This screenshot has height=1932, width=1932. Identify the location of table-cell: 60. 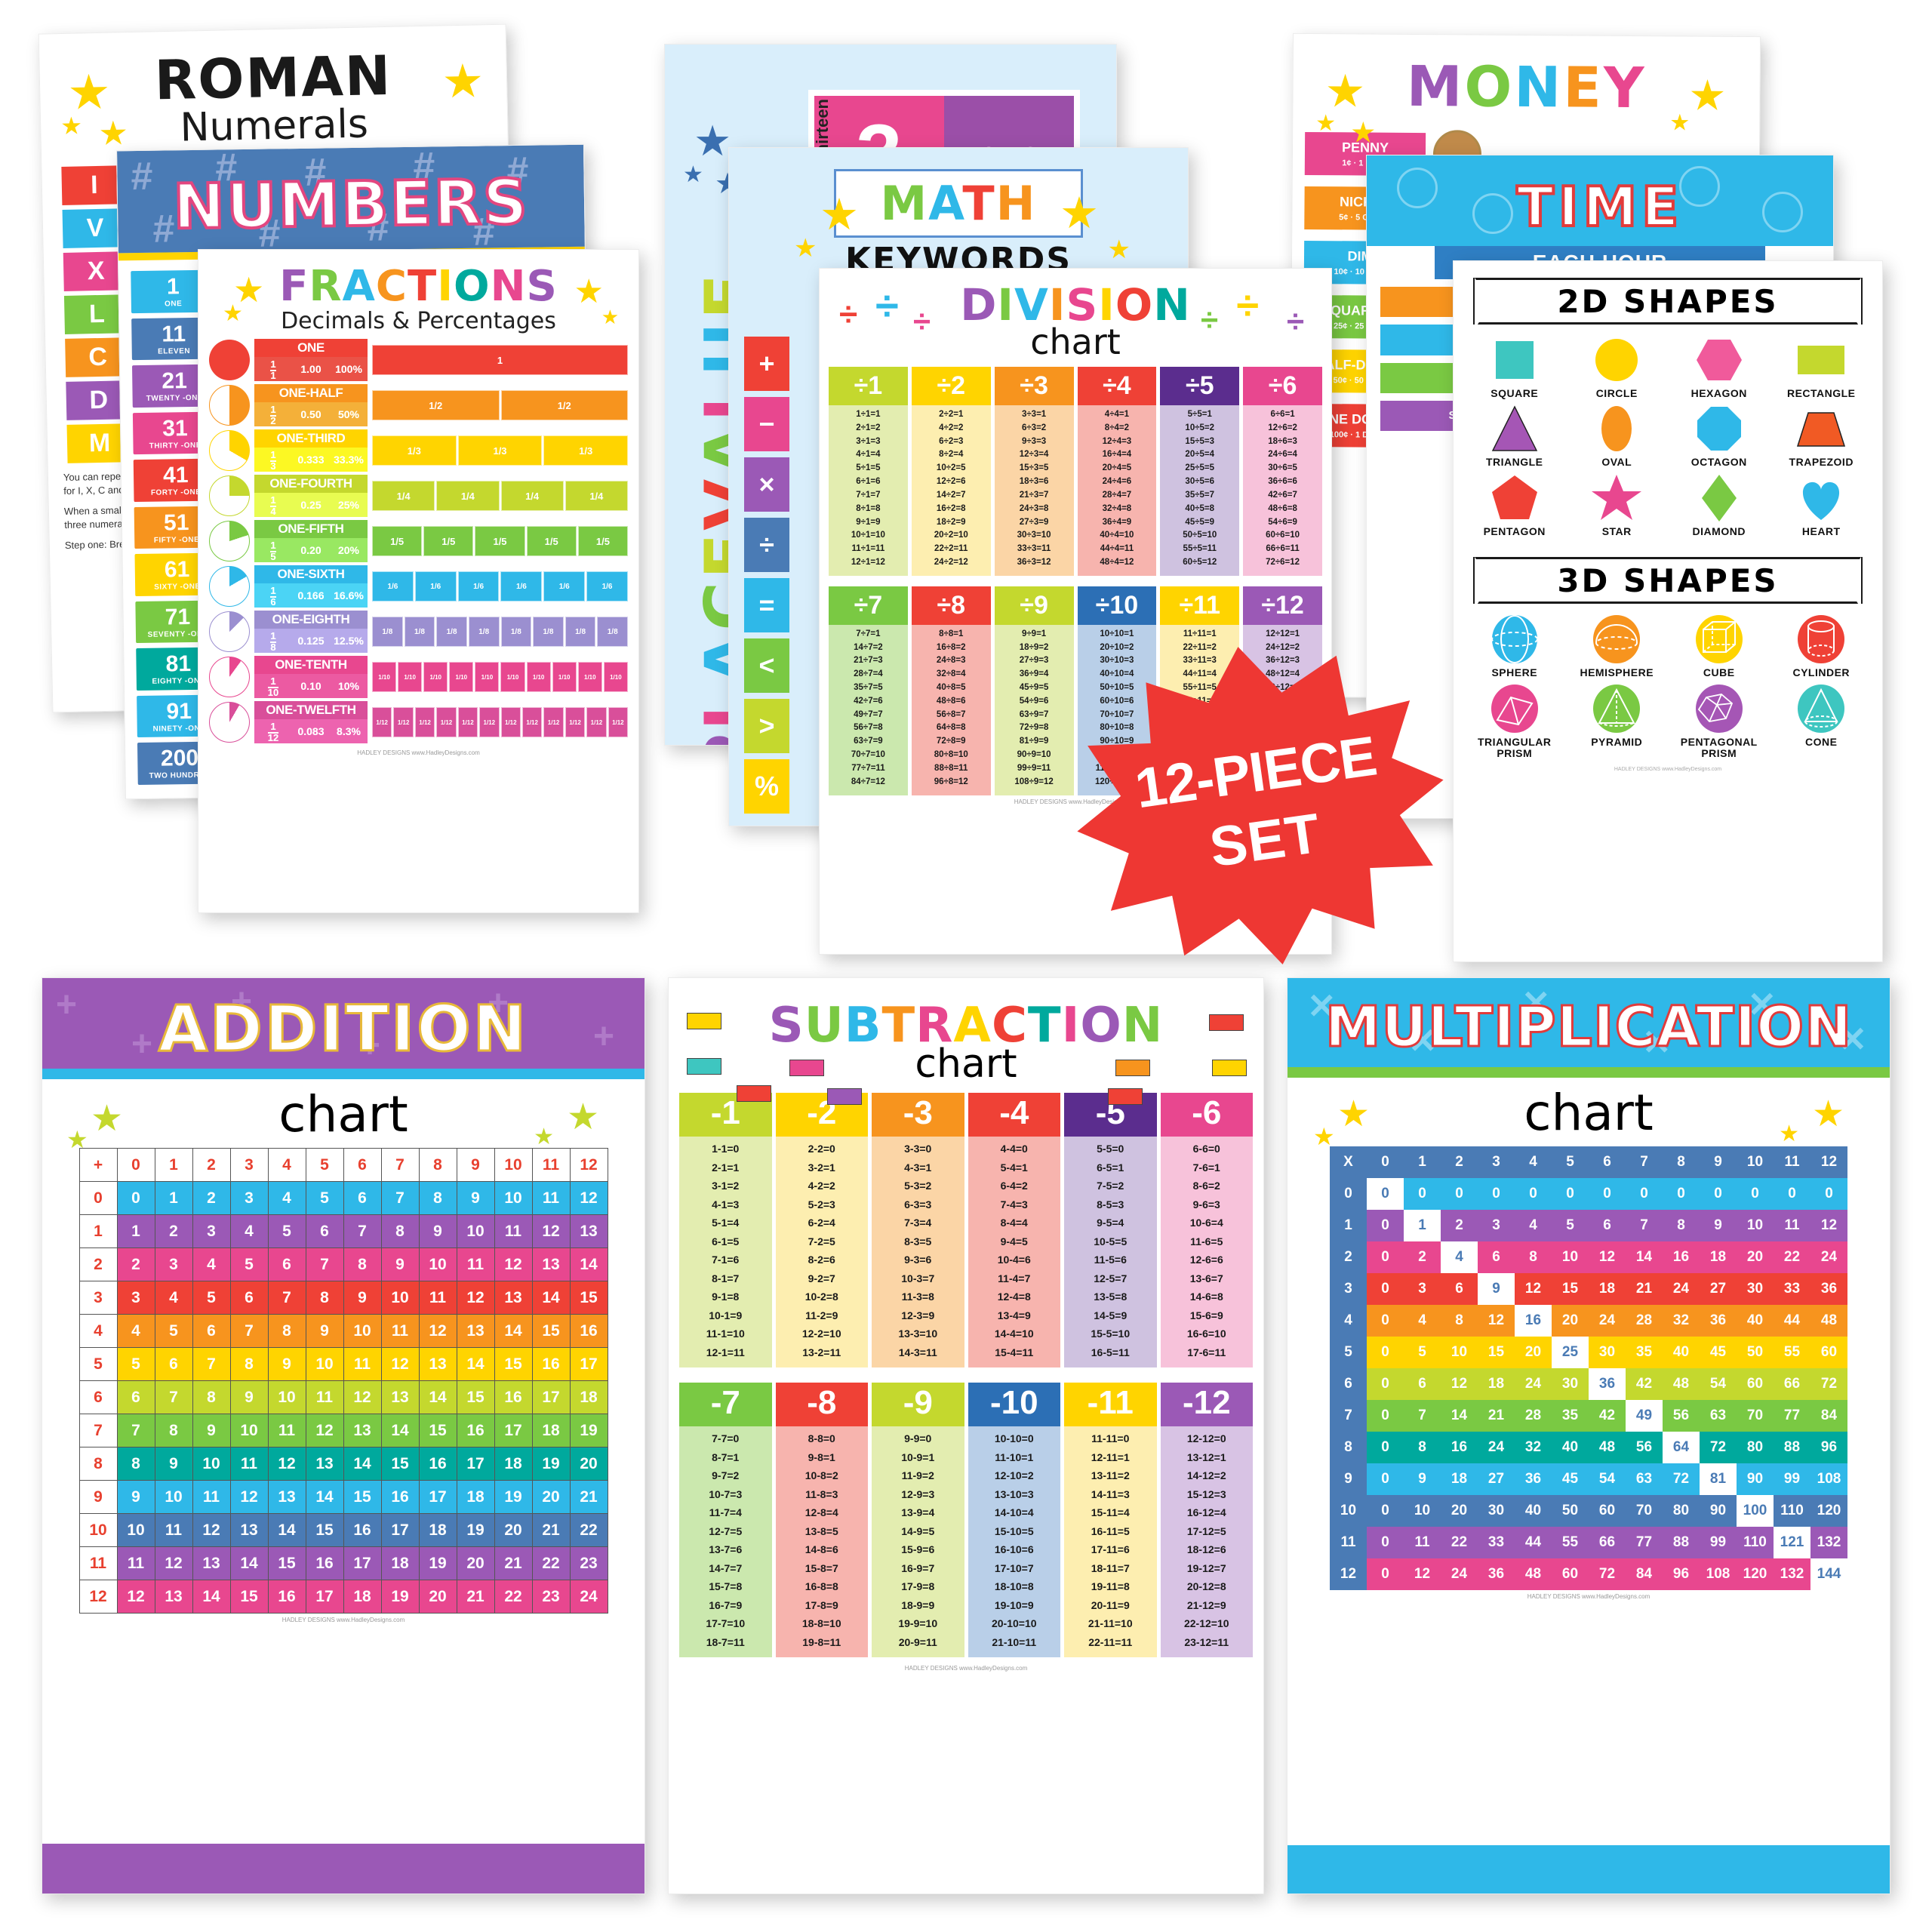
(1755, 1384).